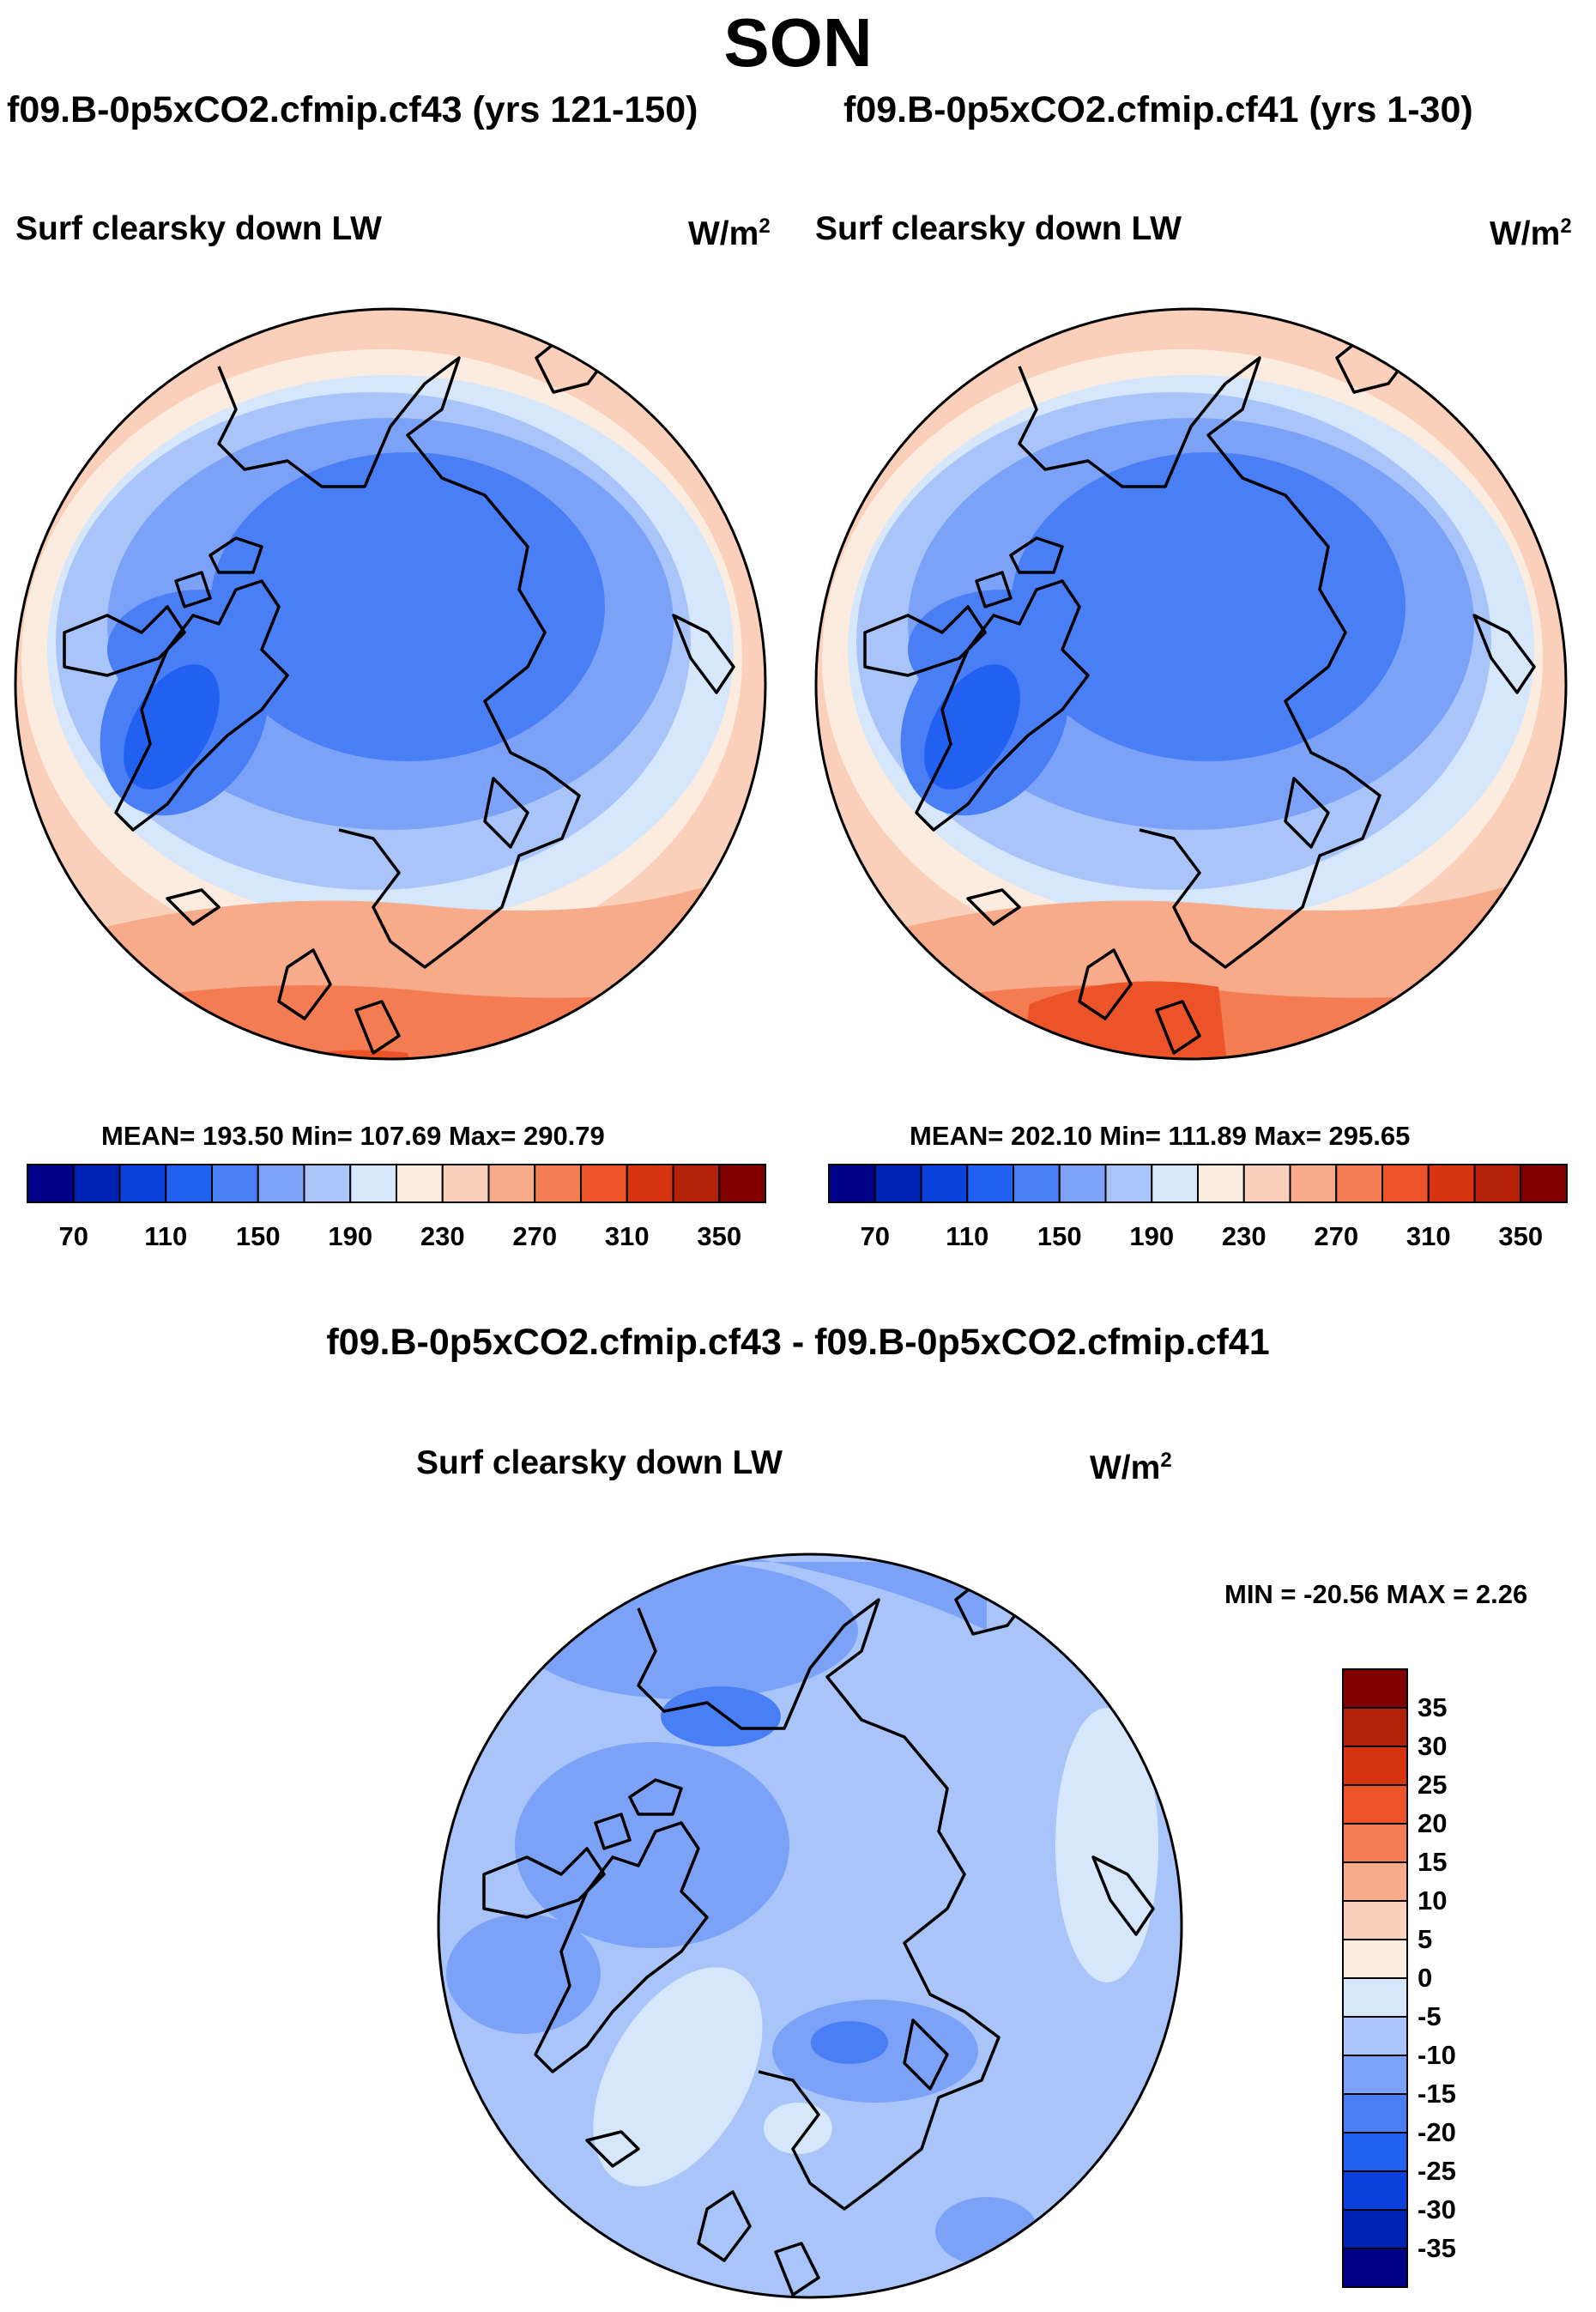 The height and width of the screenshot is (2312, 1596). What do you see at coordinates (600, 1462) in the screenshot?
I see `difference-variable-name: Surf clearsky down LW` at bounding box center [600, 1462].